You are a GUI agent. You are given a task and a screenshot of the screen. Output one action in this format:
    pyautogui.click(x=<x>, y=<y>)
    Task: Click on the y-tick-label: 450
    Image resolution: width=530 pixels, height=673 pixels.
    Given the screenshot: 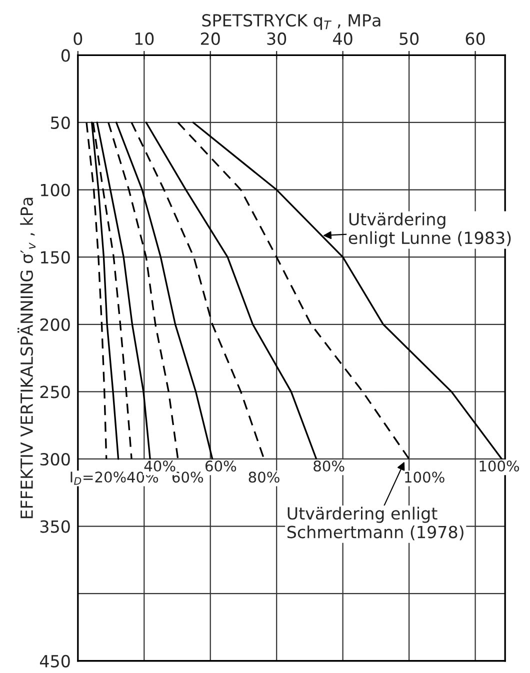 What is the action you would take?
    pyautogui.click(x=55, y=661)
    